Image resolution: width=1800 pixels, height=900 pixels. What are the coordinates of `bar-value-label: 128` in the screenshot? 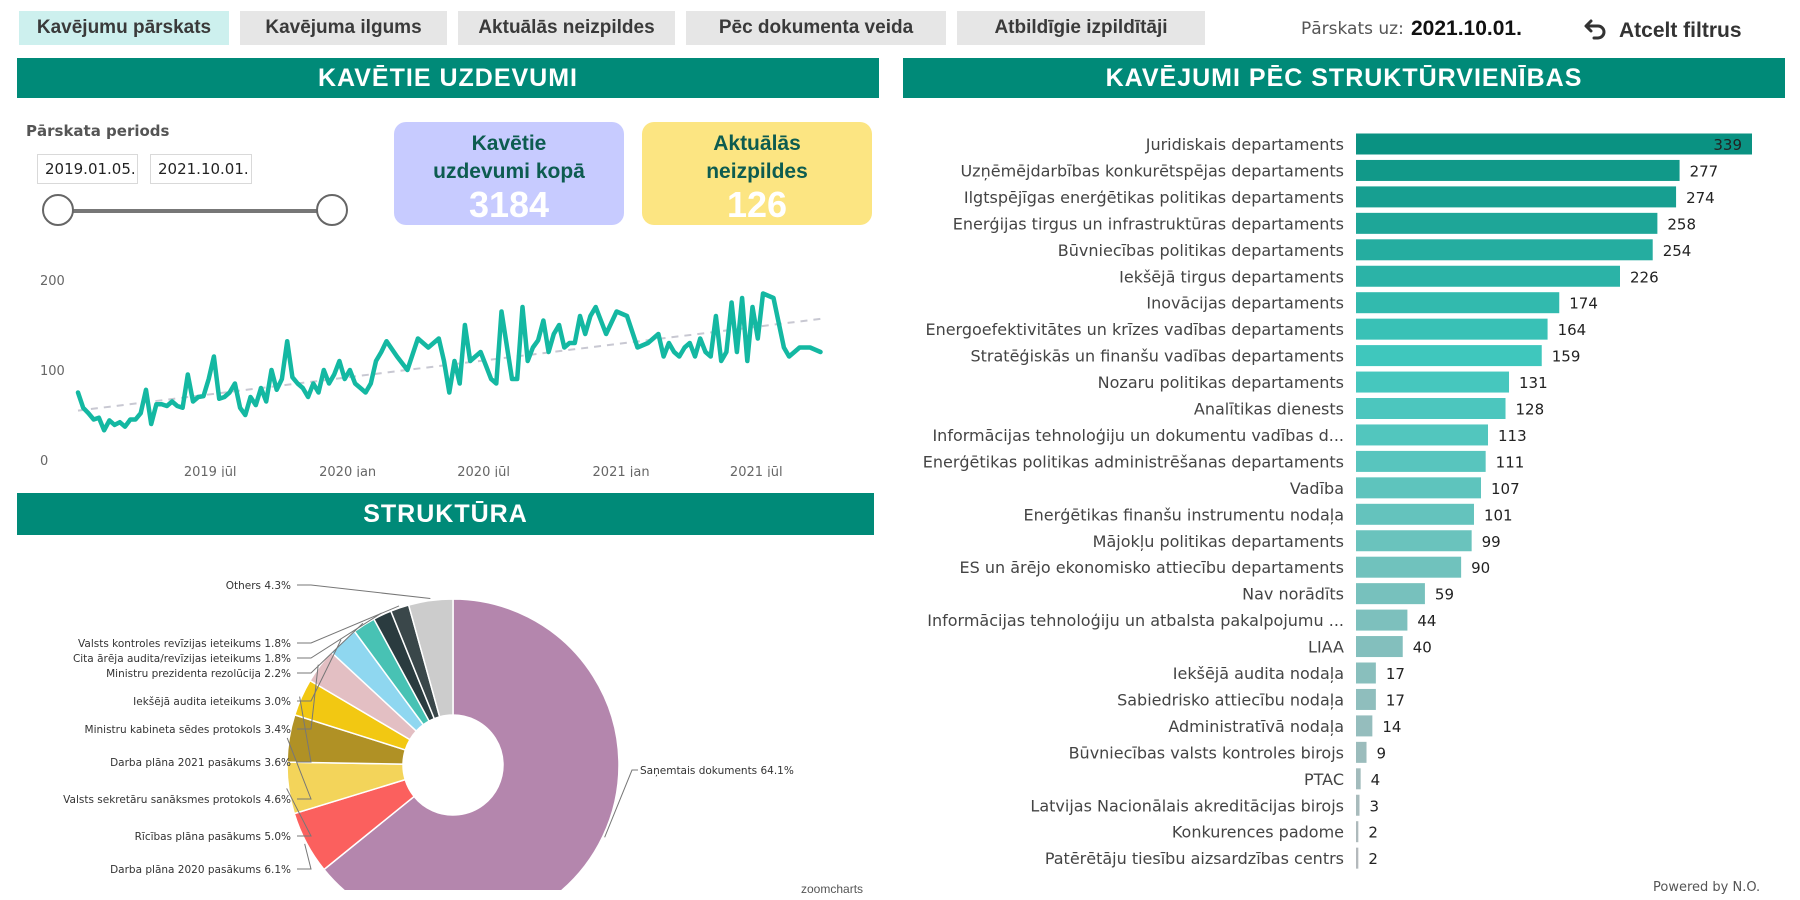 It's located at (1530, 410).